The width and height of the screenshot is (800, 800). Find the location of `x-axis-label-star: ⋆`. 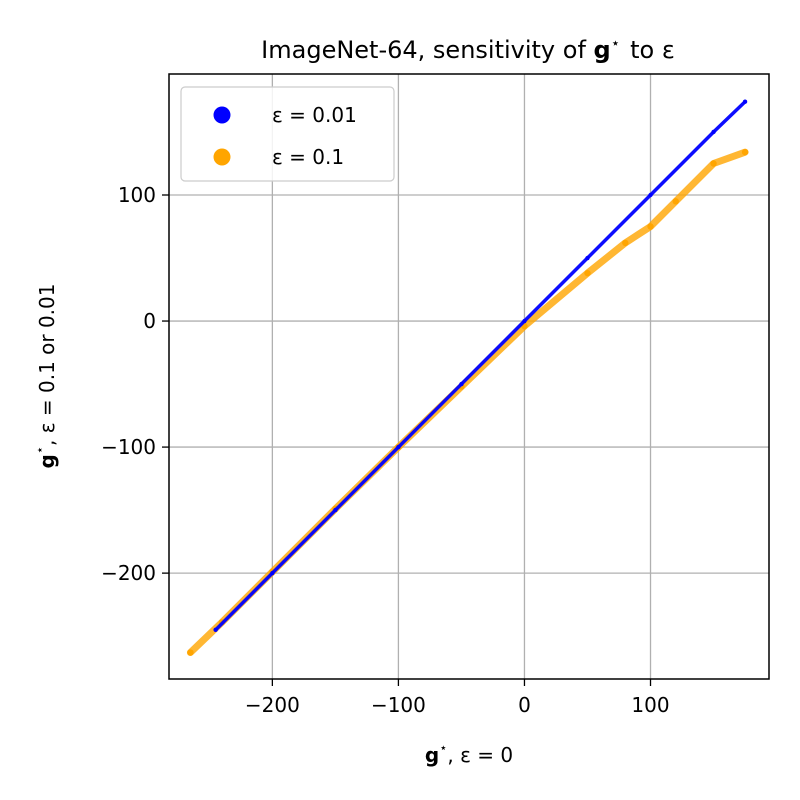

x-axis-label-star: ⋆ is located at coordinates (443, 748).